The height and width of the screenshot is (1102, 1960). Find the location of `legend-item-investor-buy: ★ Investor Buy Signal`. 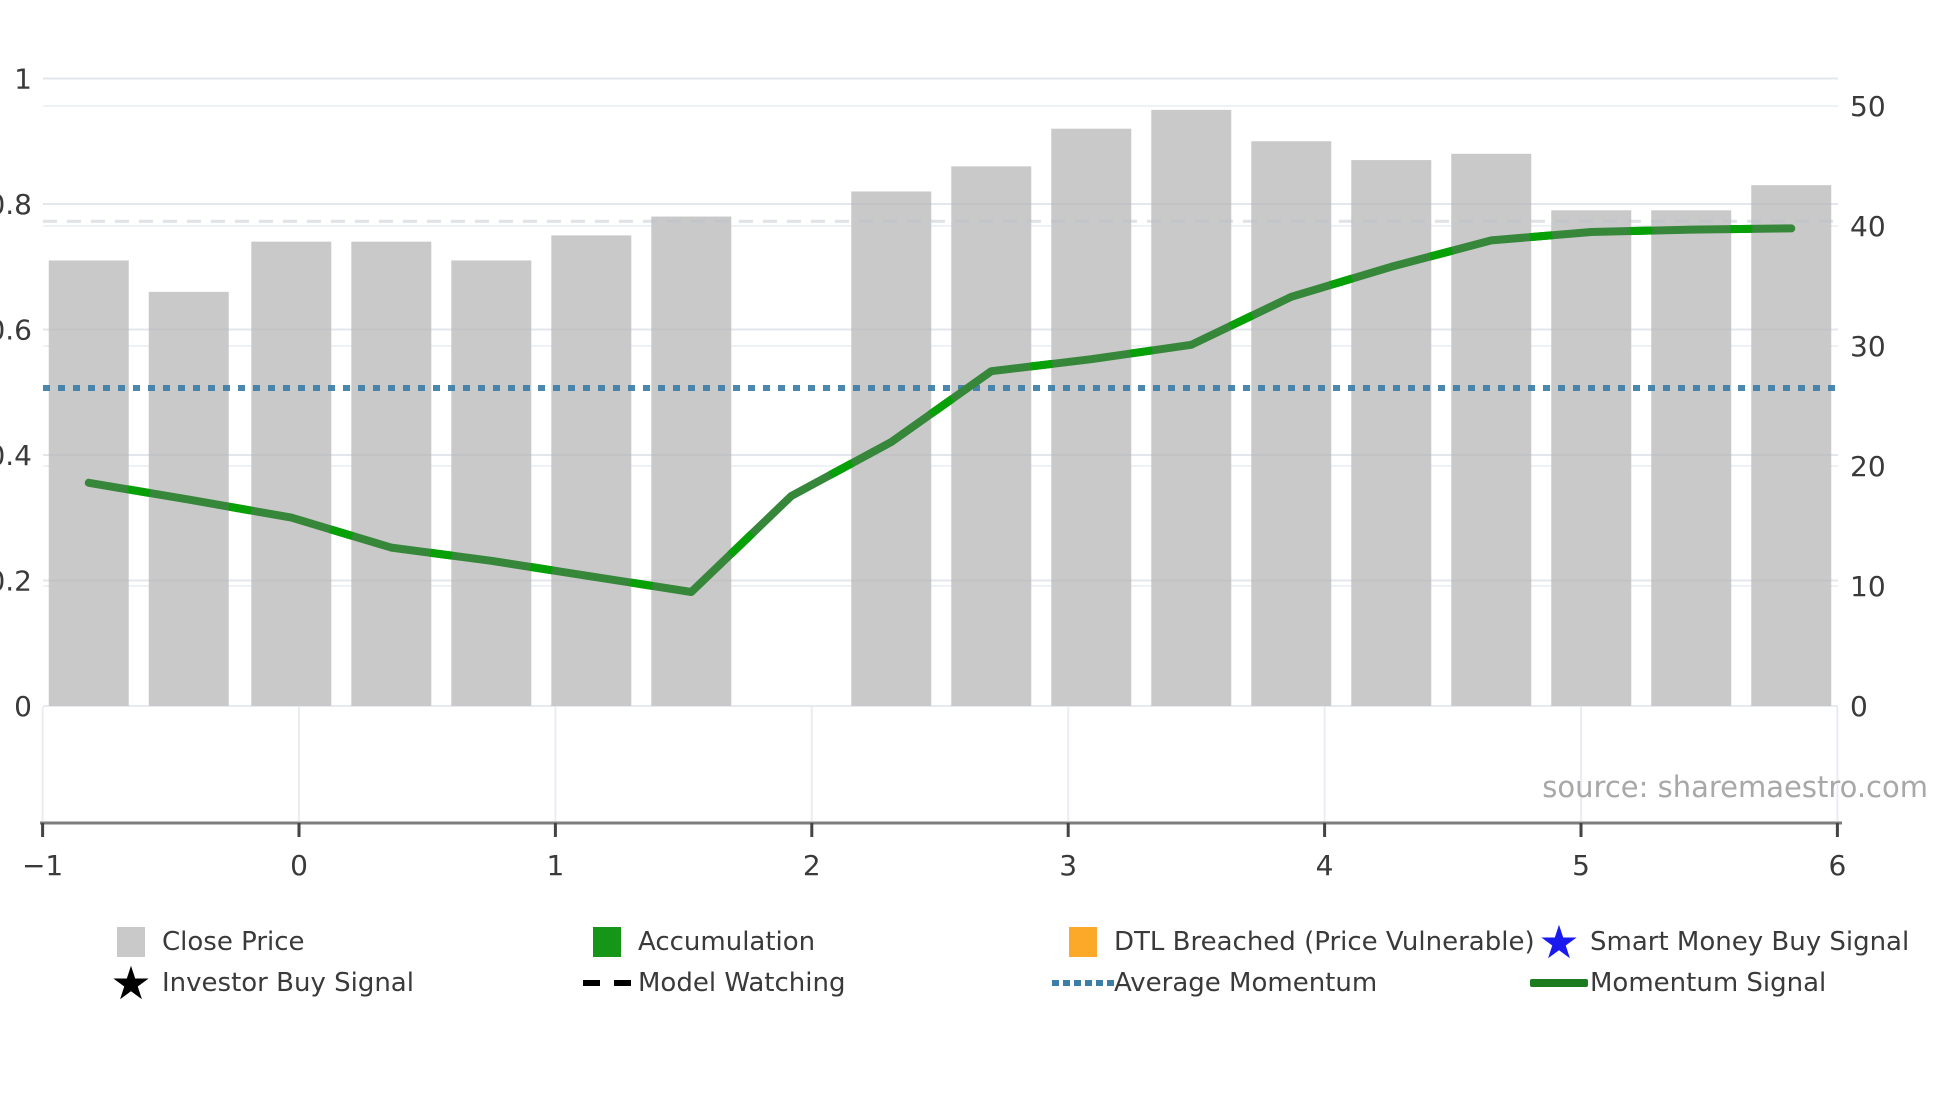

legend-item-investor-buy: ★ Investor Buy Signal is located at coordinates (257, 983).